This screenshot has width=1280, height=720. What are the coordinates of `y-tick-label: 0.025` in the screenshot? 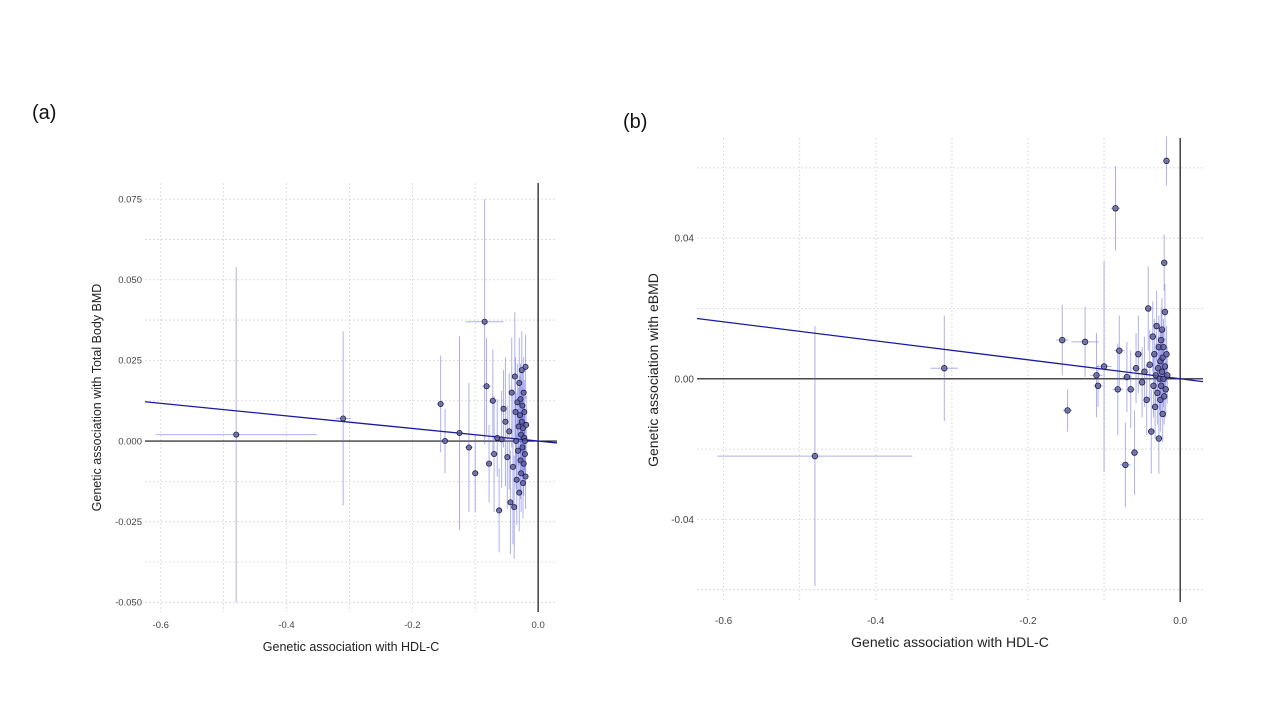 It's located at (130, 361).